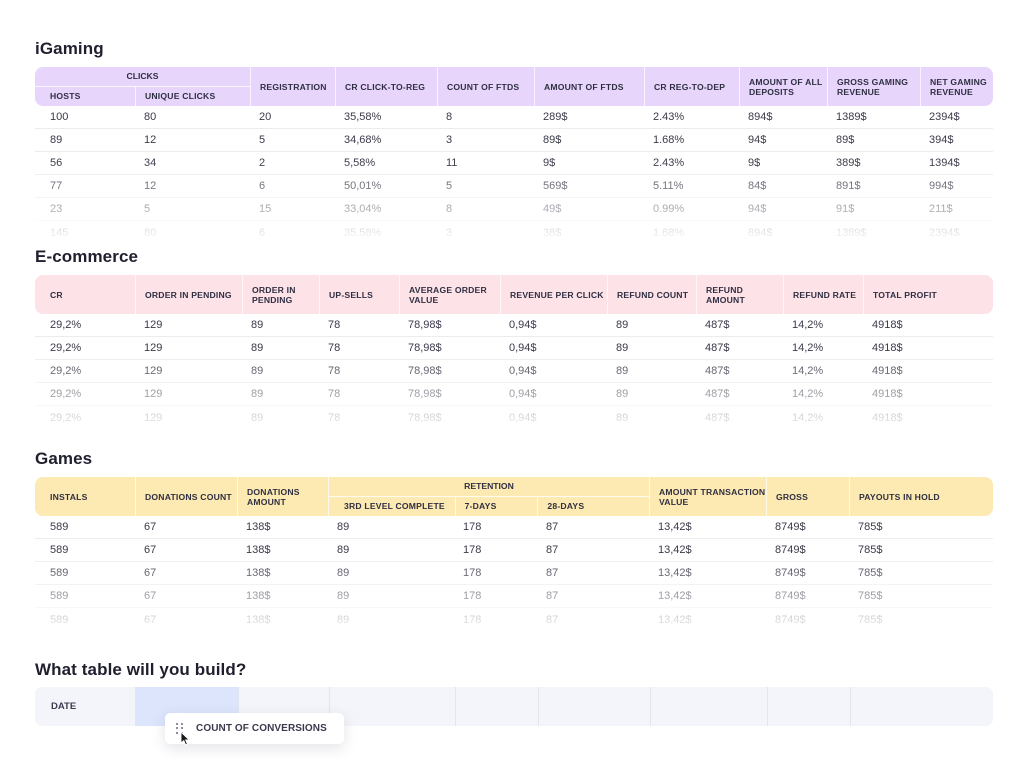 Image resolution: width=1024 pixels, height=778 pixels. I want to click on table-cell: 8, so click(449, 117).